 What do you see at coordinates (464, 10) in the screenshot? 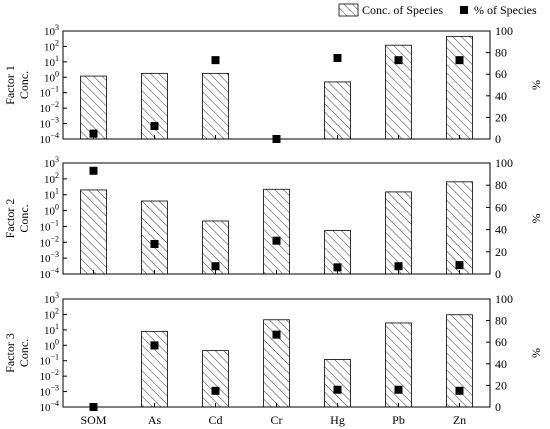
I see `legend-marker-swatch` at bounding box center [464, 10].